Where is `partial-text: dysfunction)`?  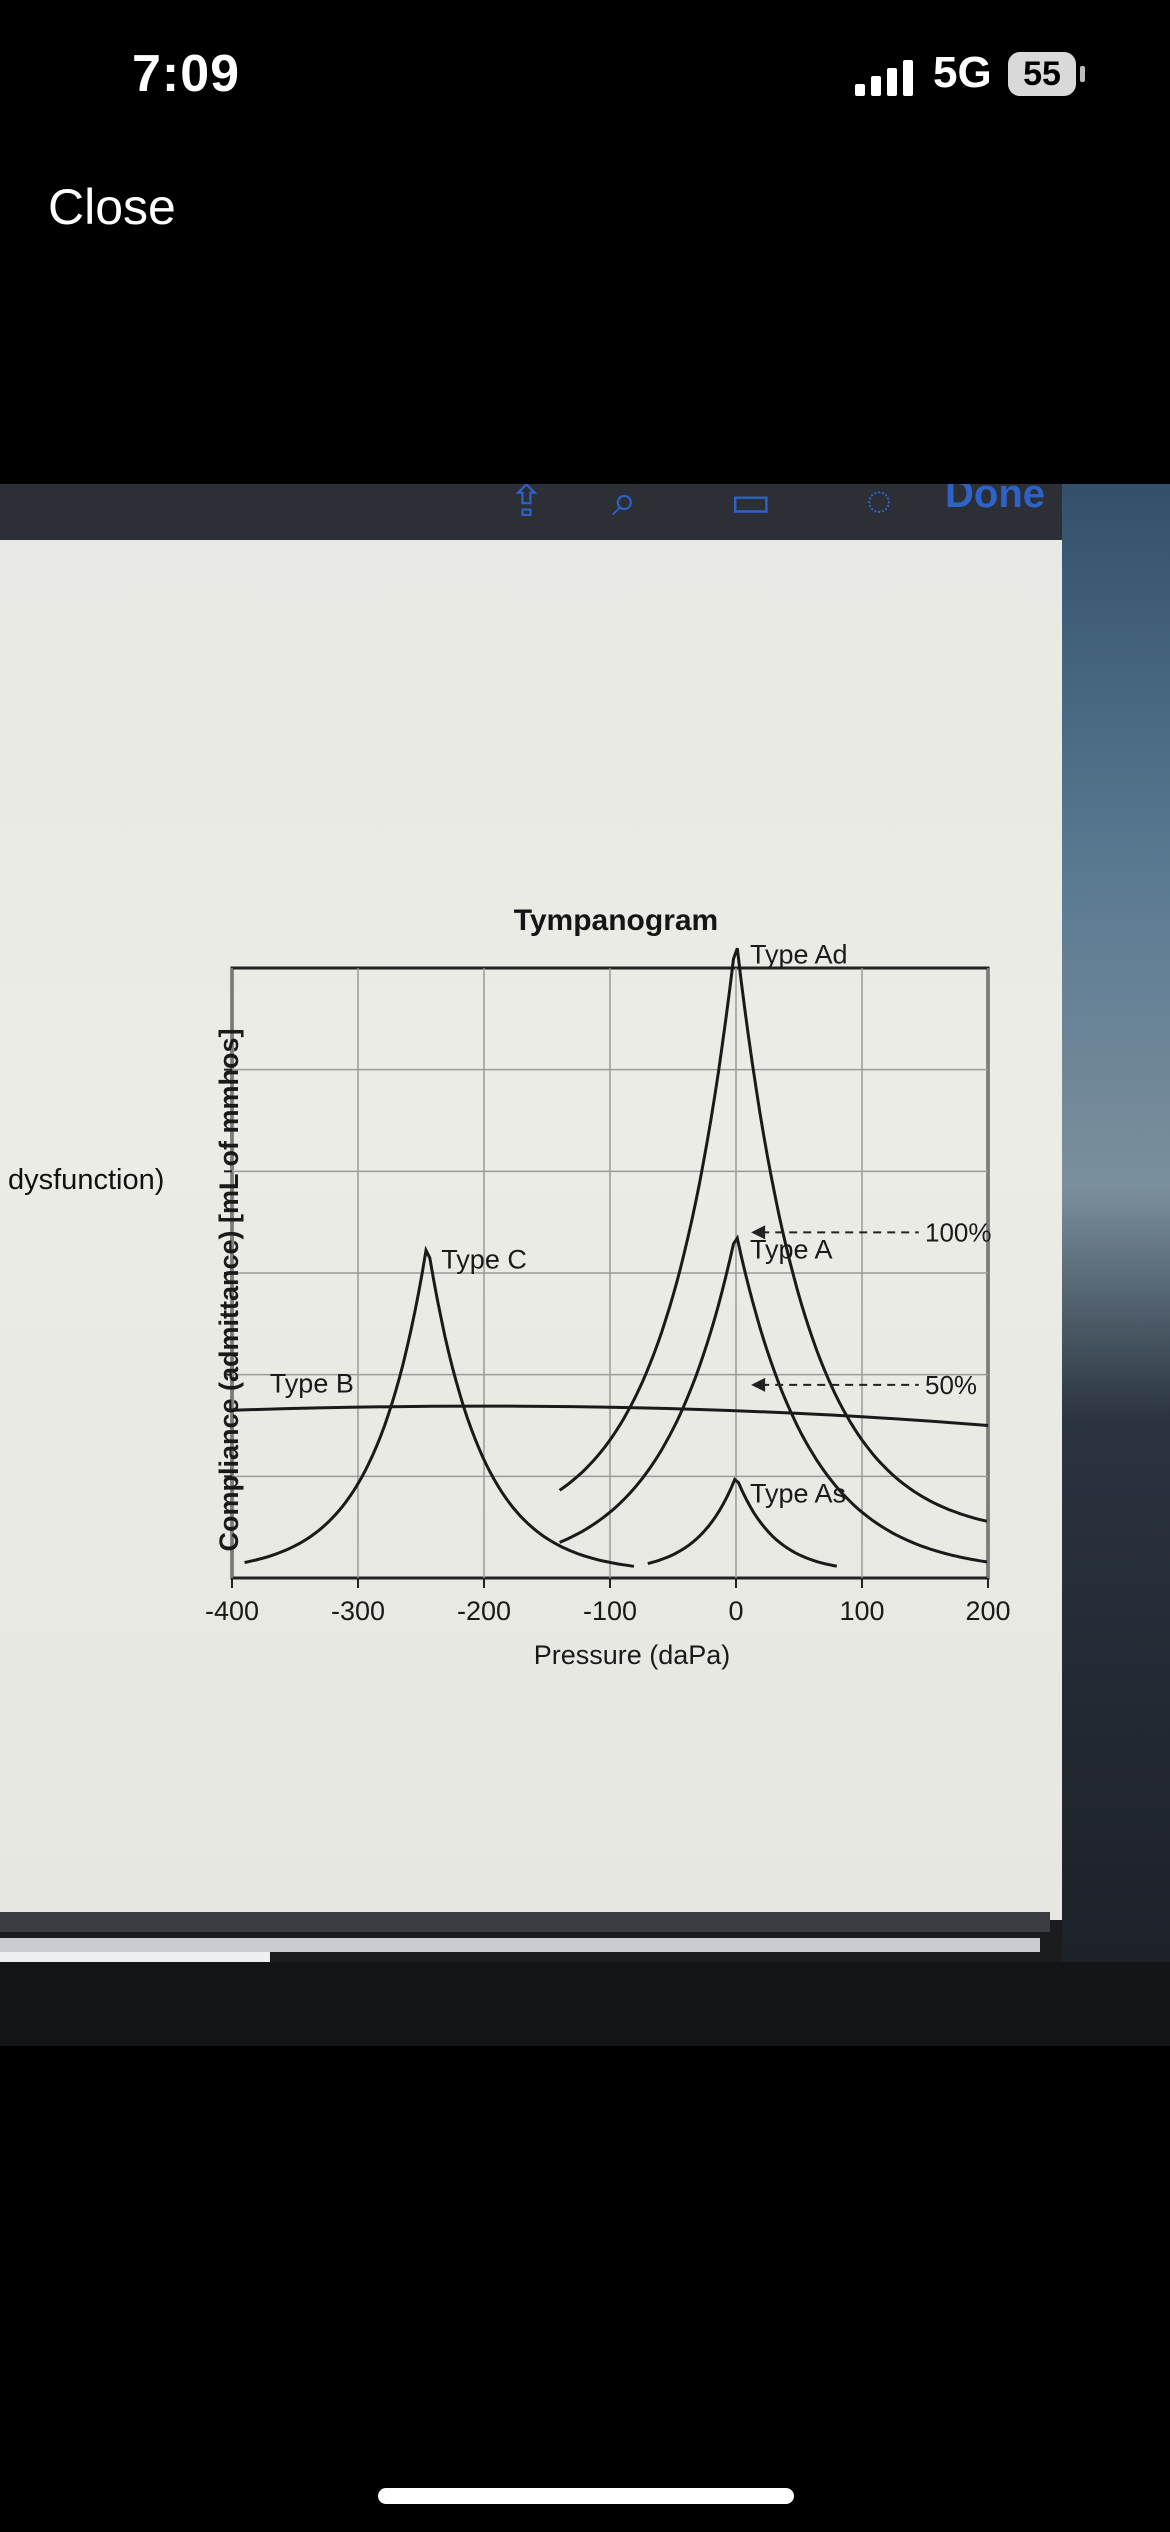
partial-text: dysfunction) is located at coordinates (86, 1180).